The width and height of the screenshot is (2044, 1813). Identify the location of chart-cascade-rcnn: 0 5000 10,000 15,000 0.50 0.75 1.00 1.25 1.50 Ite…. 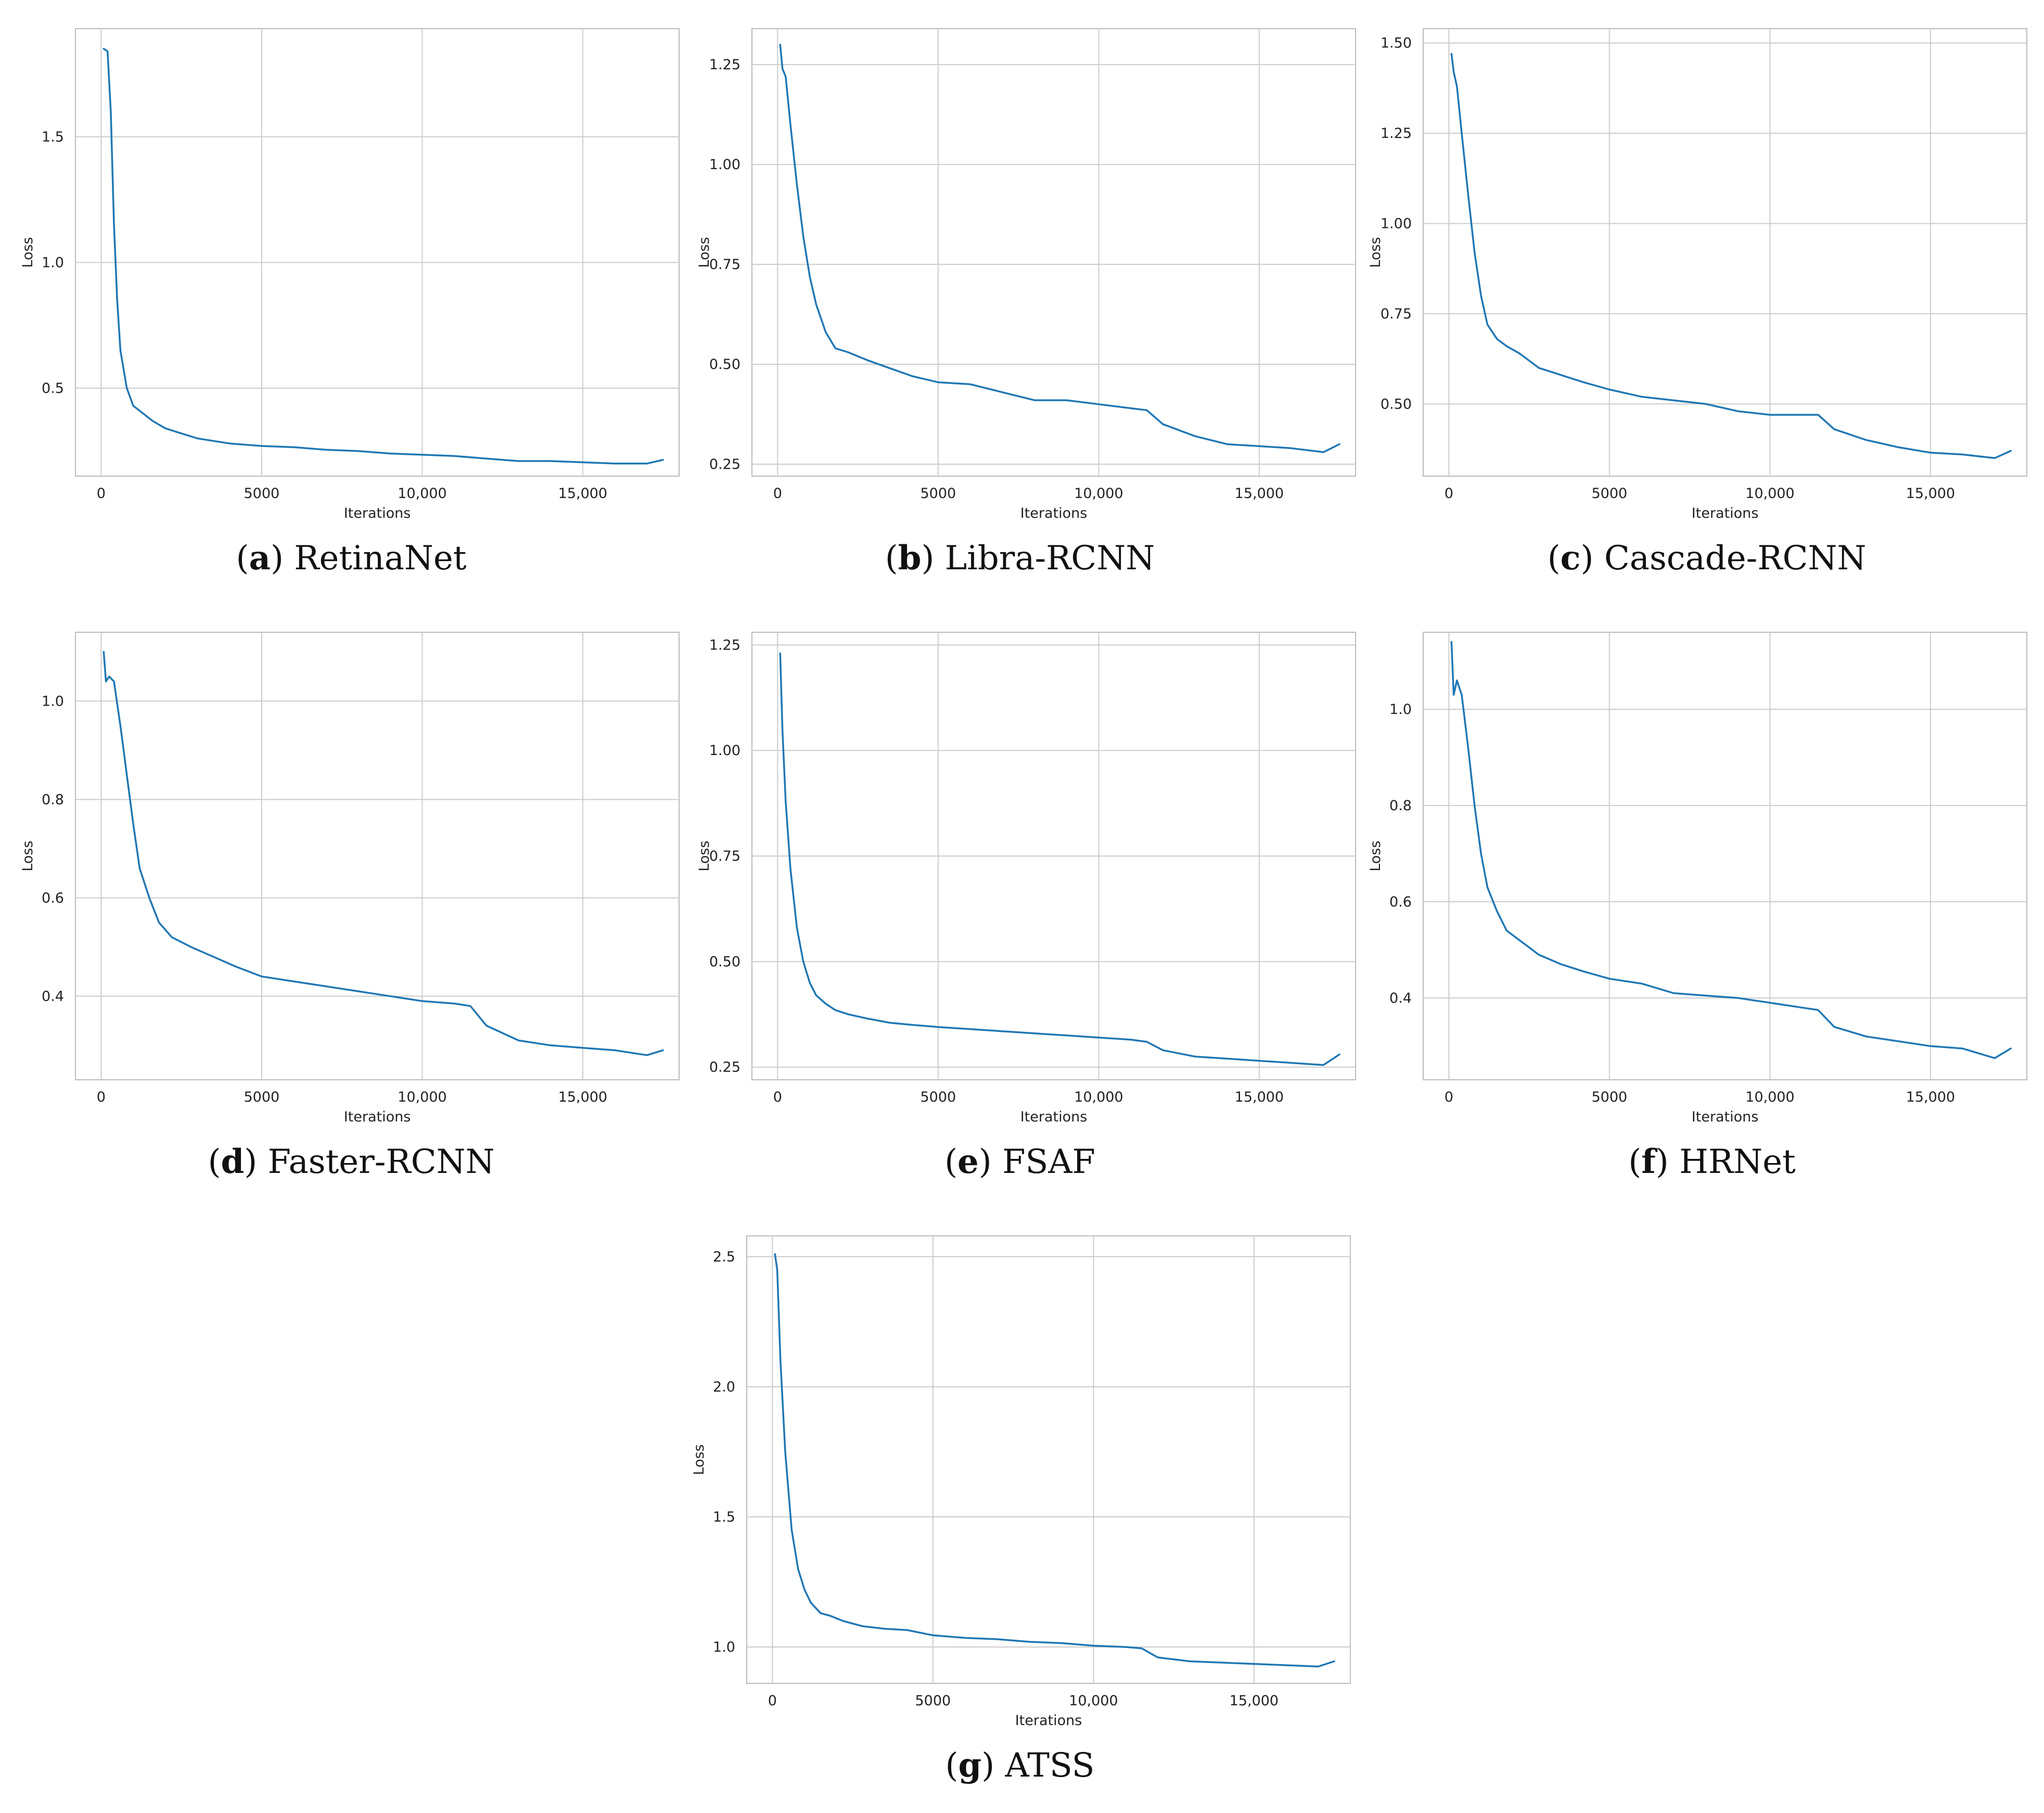
(1697, 274).